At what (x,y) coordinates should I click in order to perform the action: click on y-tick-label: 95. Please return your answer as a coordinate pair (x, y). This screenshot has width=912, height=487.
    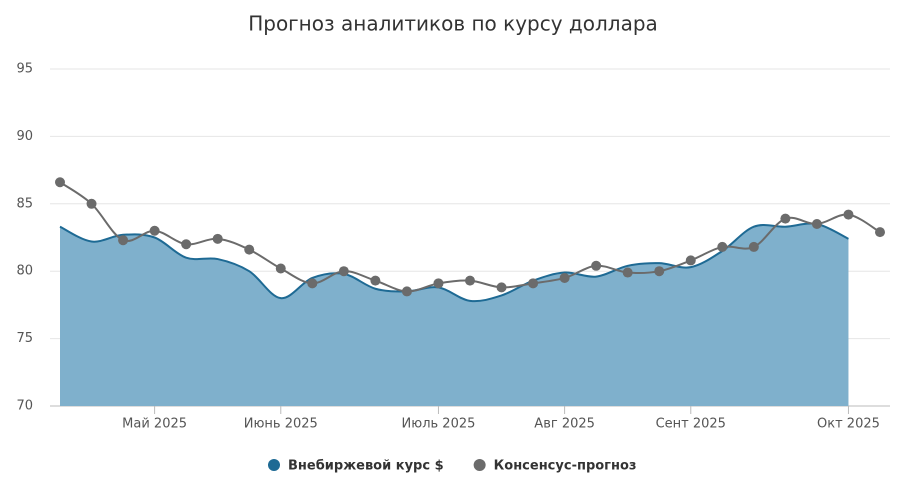
    Looking at the image, I should click on (24, 69).